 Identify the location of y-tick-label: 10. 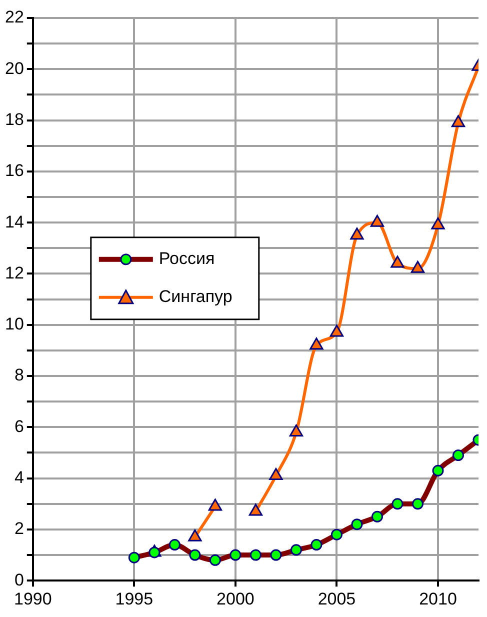
(14, 324).